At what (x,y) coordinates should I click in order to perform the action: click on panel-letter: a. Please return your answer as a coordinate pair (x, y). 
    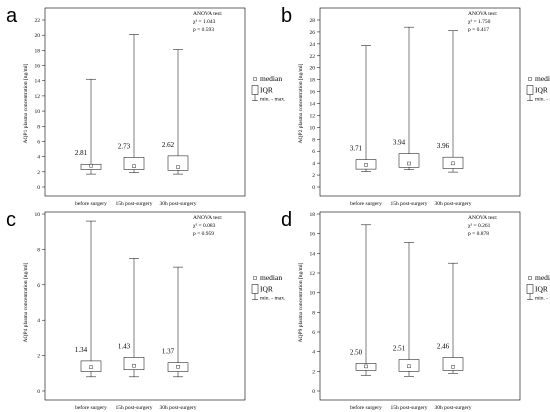
    Looking at the image, I should click on (12, 16).